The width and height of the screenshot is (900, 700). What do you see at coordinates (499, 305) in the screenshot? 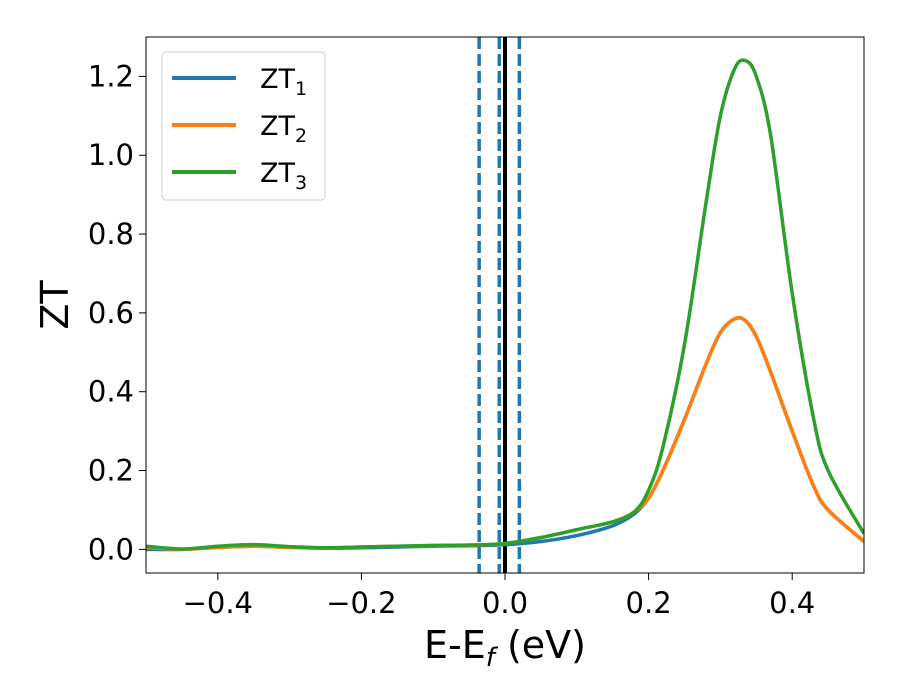
I see `reference-lines` at bounding box center [499, 305].